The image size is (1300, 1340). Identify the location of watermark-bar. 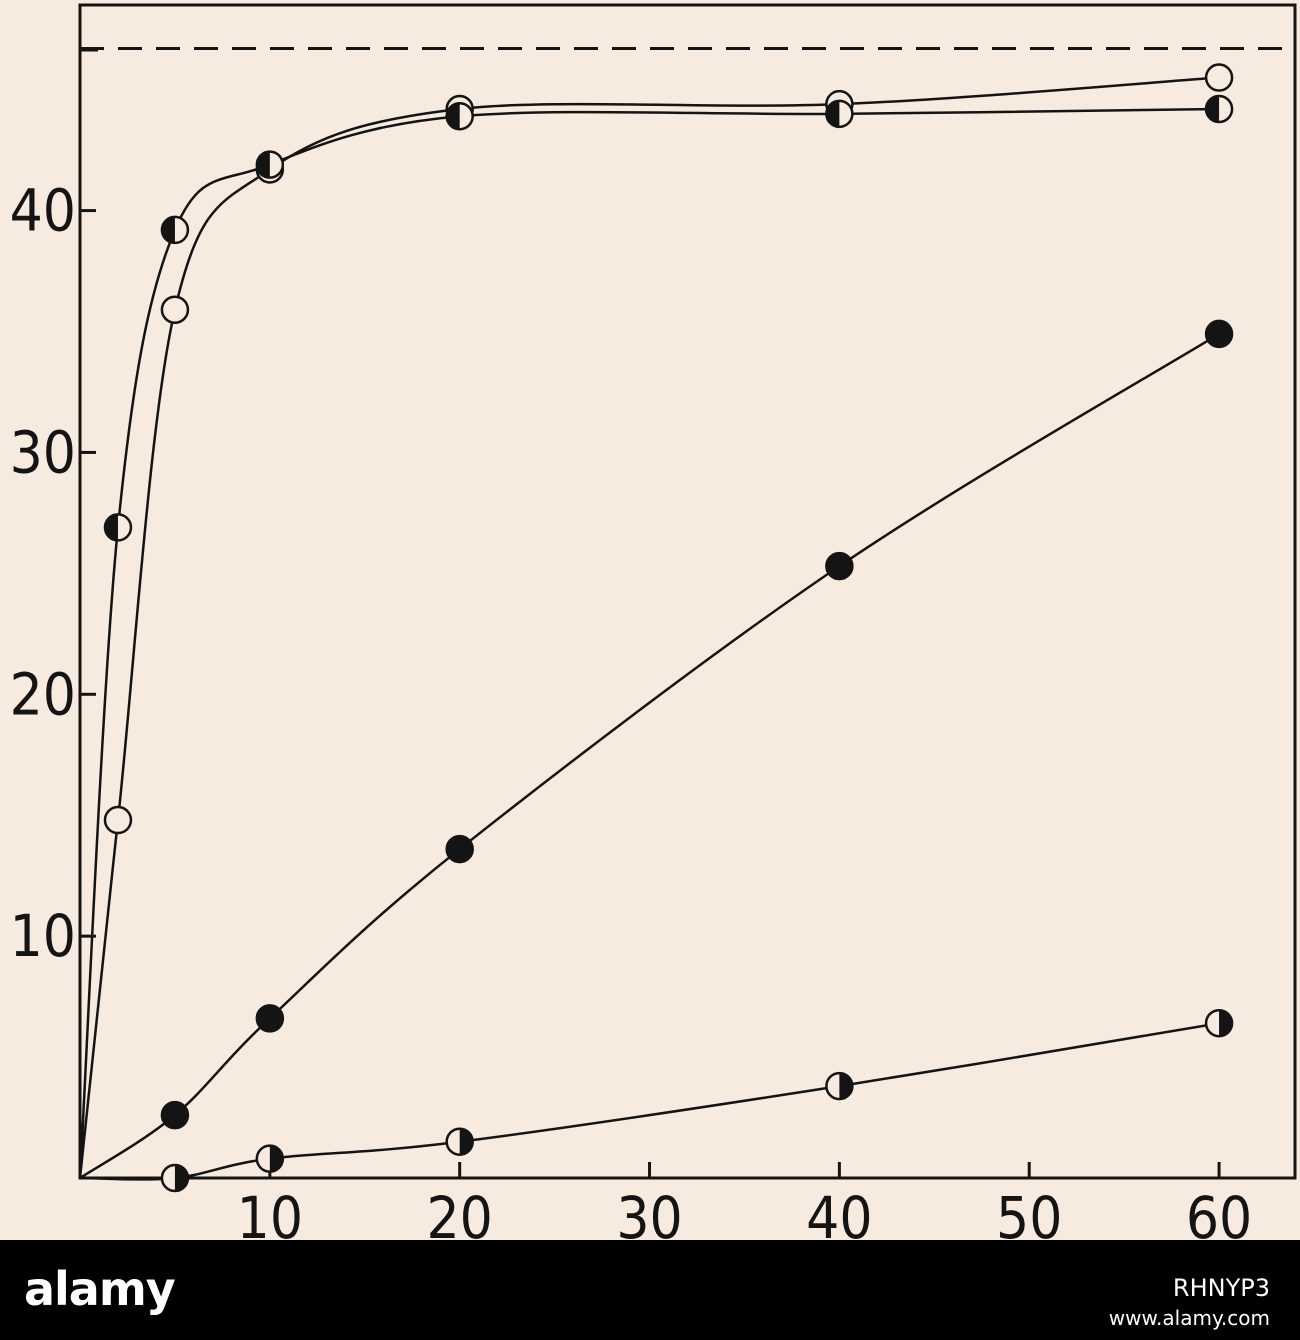
(650, 1290).